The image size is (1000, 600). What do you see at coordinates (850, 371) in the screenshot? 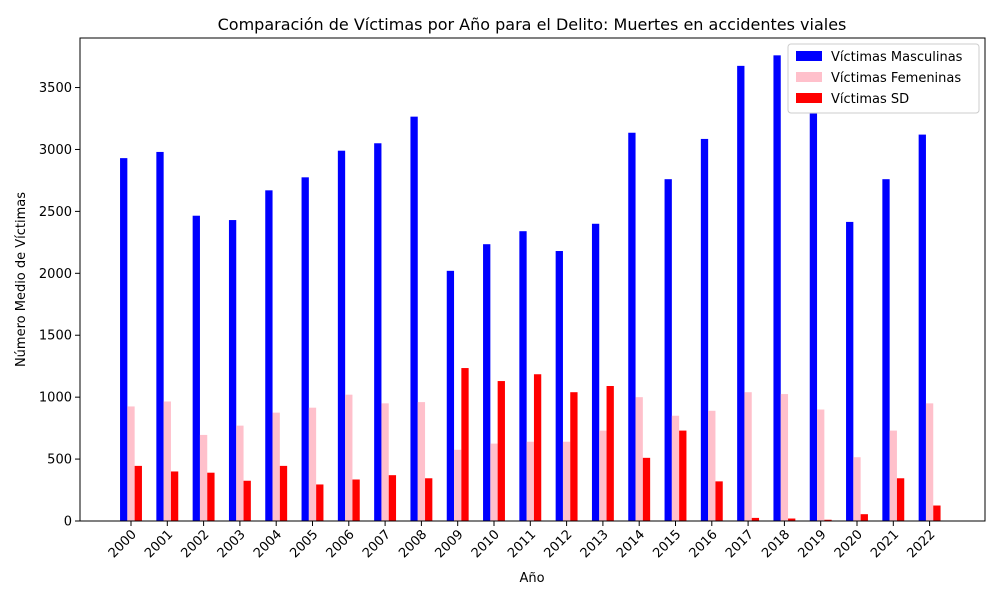
I see `bar-masculinas-2020` at bounding box center [850, 371].